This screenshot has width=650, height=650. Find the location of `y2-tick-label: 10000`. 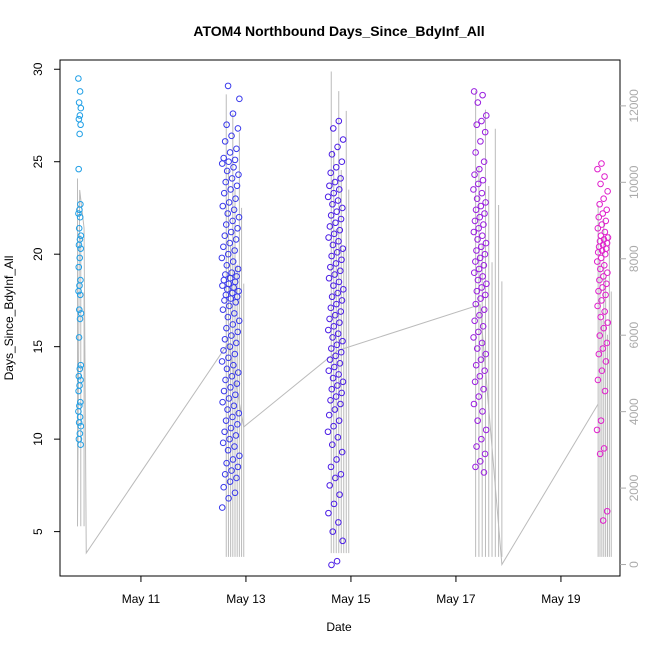

y2-tick-label: 10000 is located at coordinates (634, 182).